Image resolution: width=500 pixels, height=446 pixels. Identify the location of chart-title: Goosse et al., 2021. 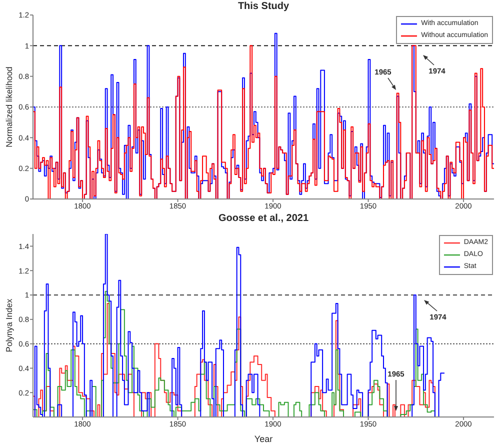
(263, 219).